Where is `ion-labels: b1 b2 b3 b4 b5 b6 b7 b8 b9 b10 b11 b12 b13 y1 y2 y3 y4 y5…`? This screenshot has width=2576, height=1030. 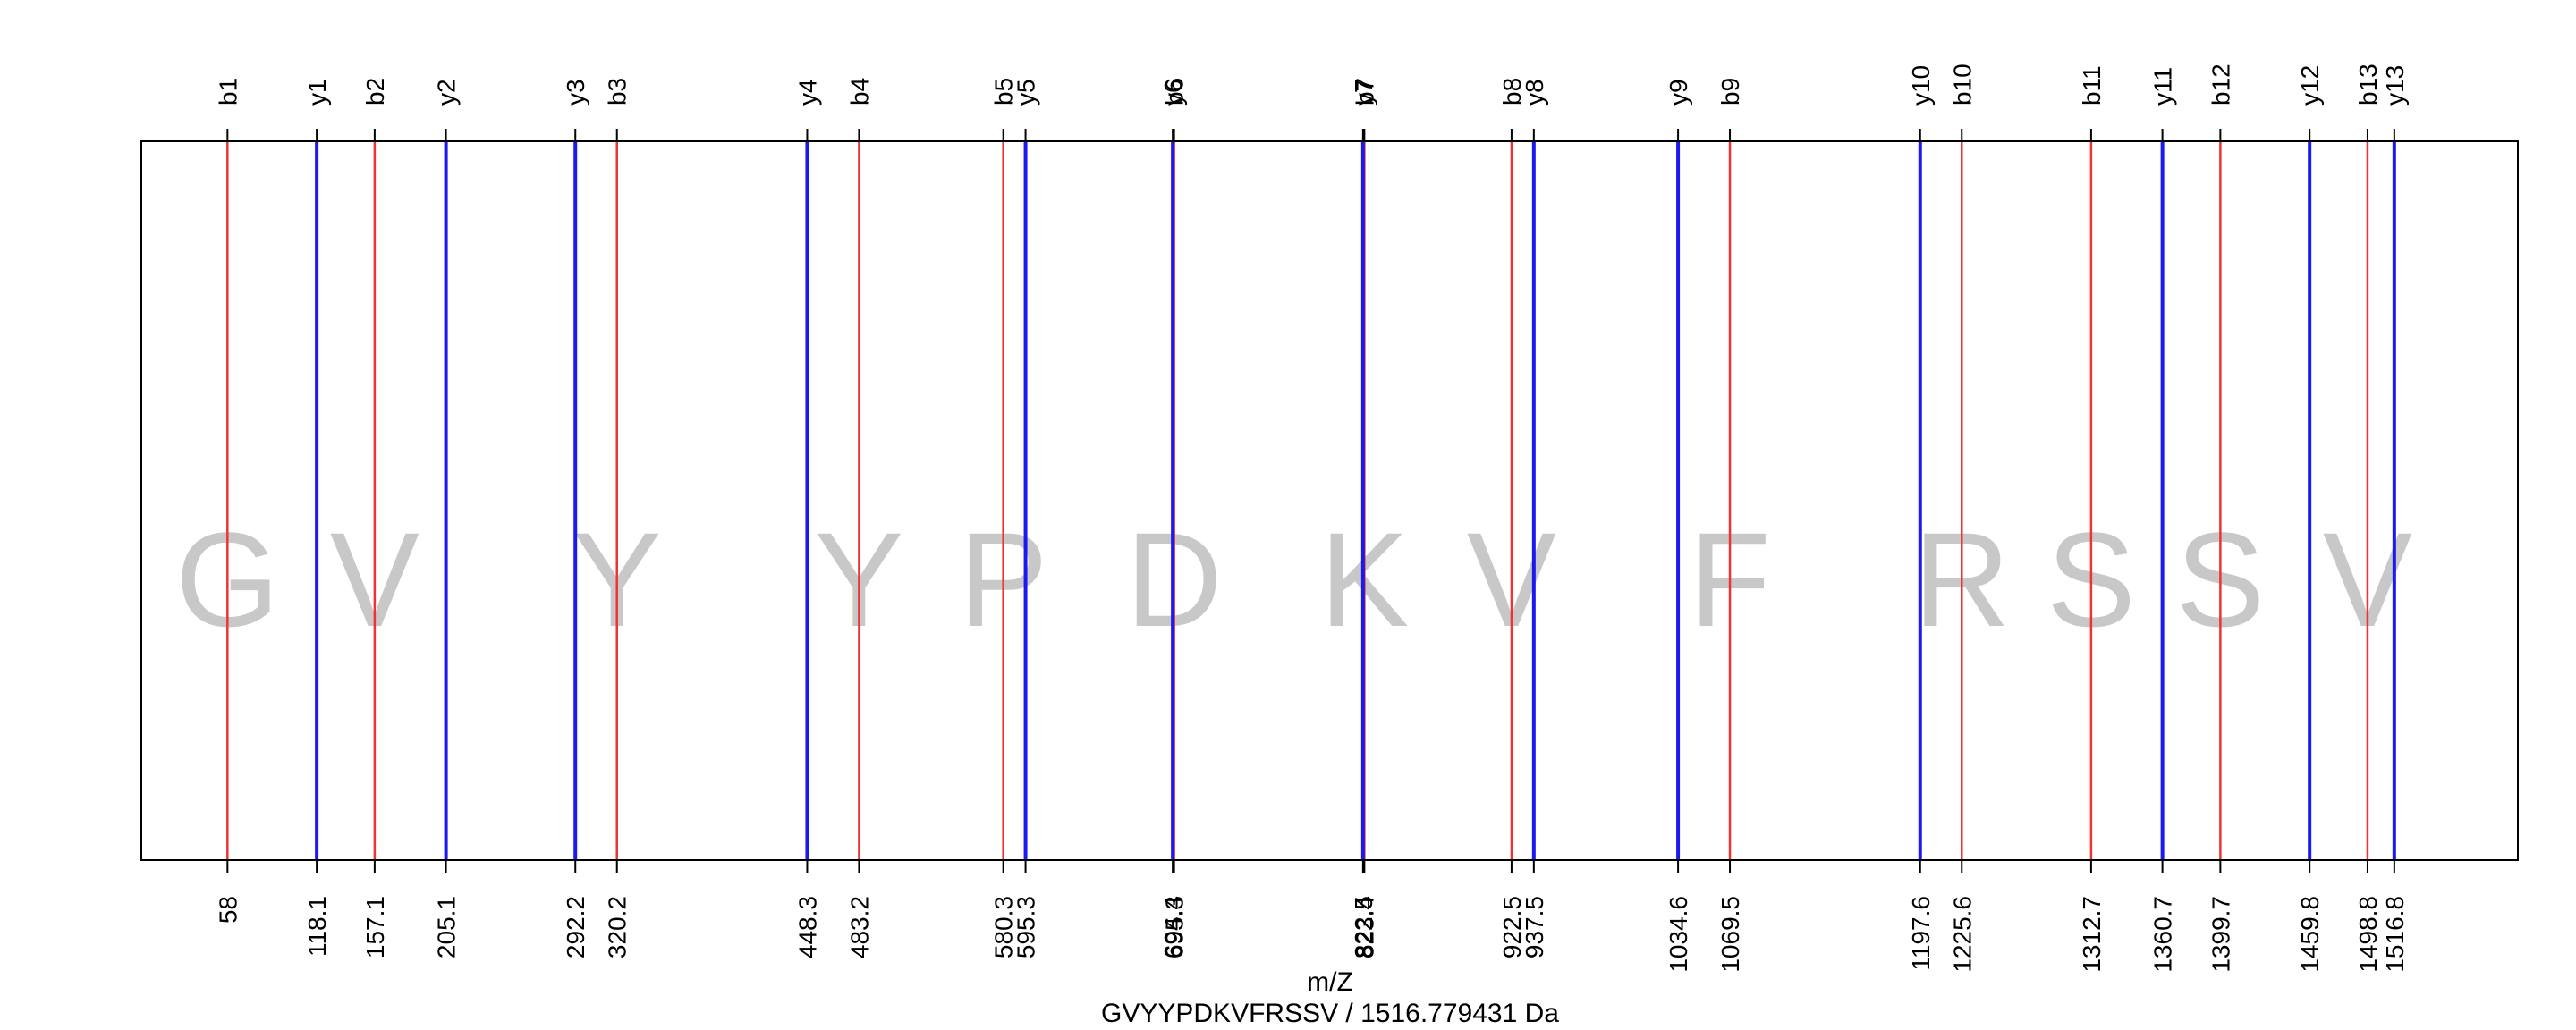
ion-labels: b1 b2 b3 b4 b5 b6 b7 b8 b9 b10 b11 b12 b13 y1 y2 y3 y4 y5… is located at coordinates (1311, 84).